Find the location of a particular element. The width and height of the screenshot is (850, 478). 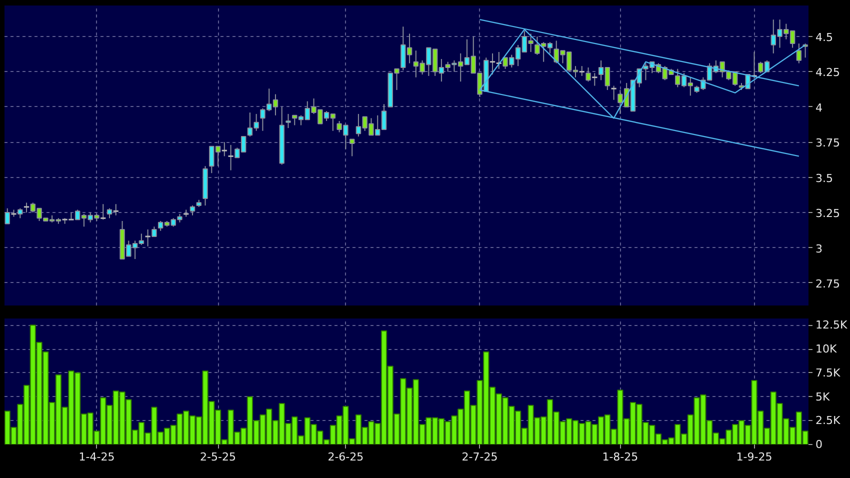

y-tick-label: 3.25 is located at coordinates (828, 213).